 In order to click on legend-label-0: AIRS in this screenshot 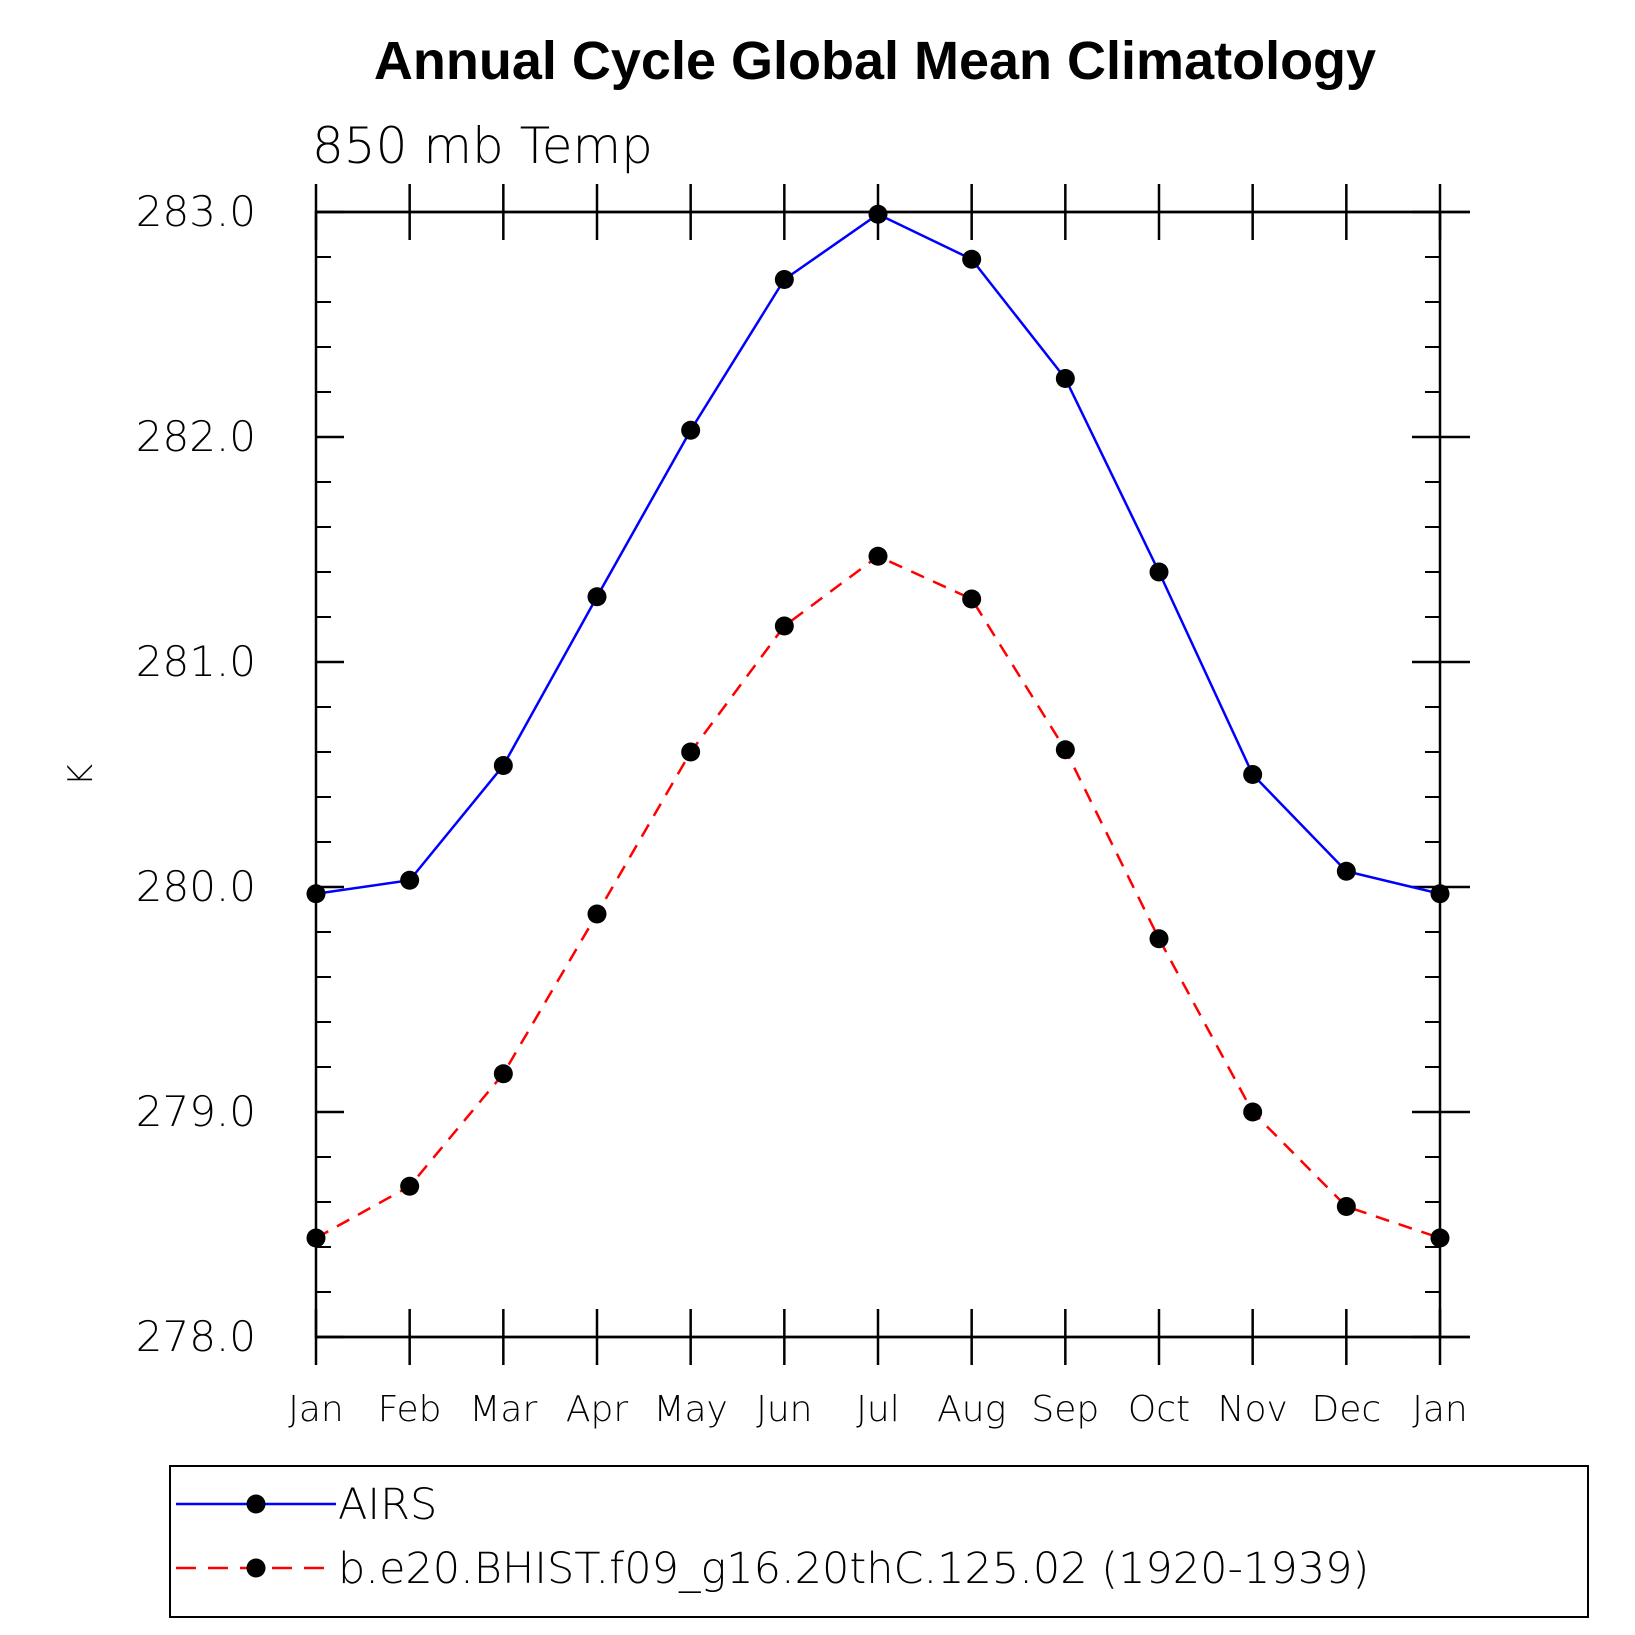, I will do `click(387, 1505)`.